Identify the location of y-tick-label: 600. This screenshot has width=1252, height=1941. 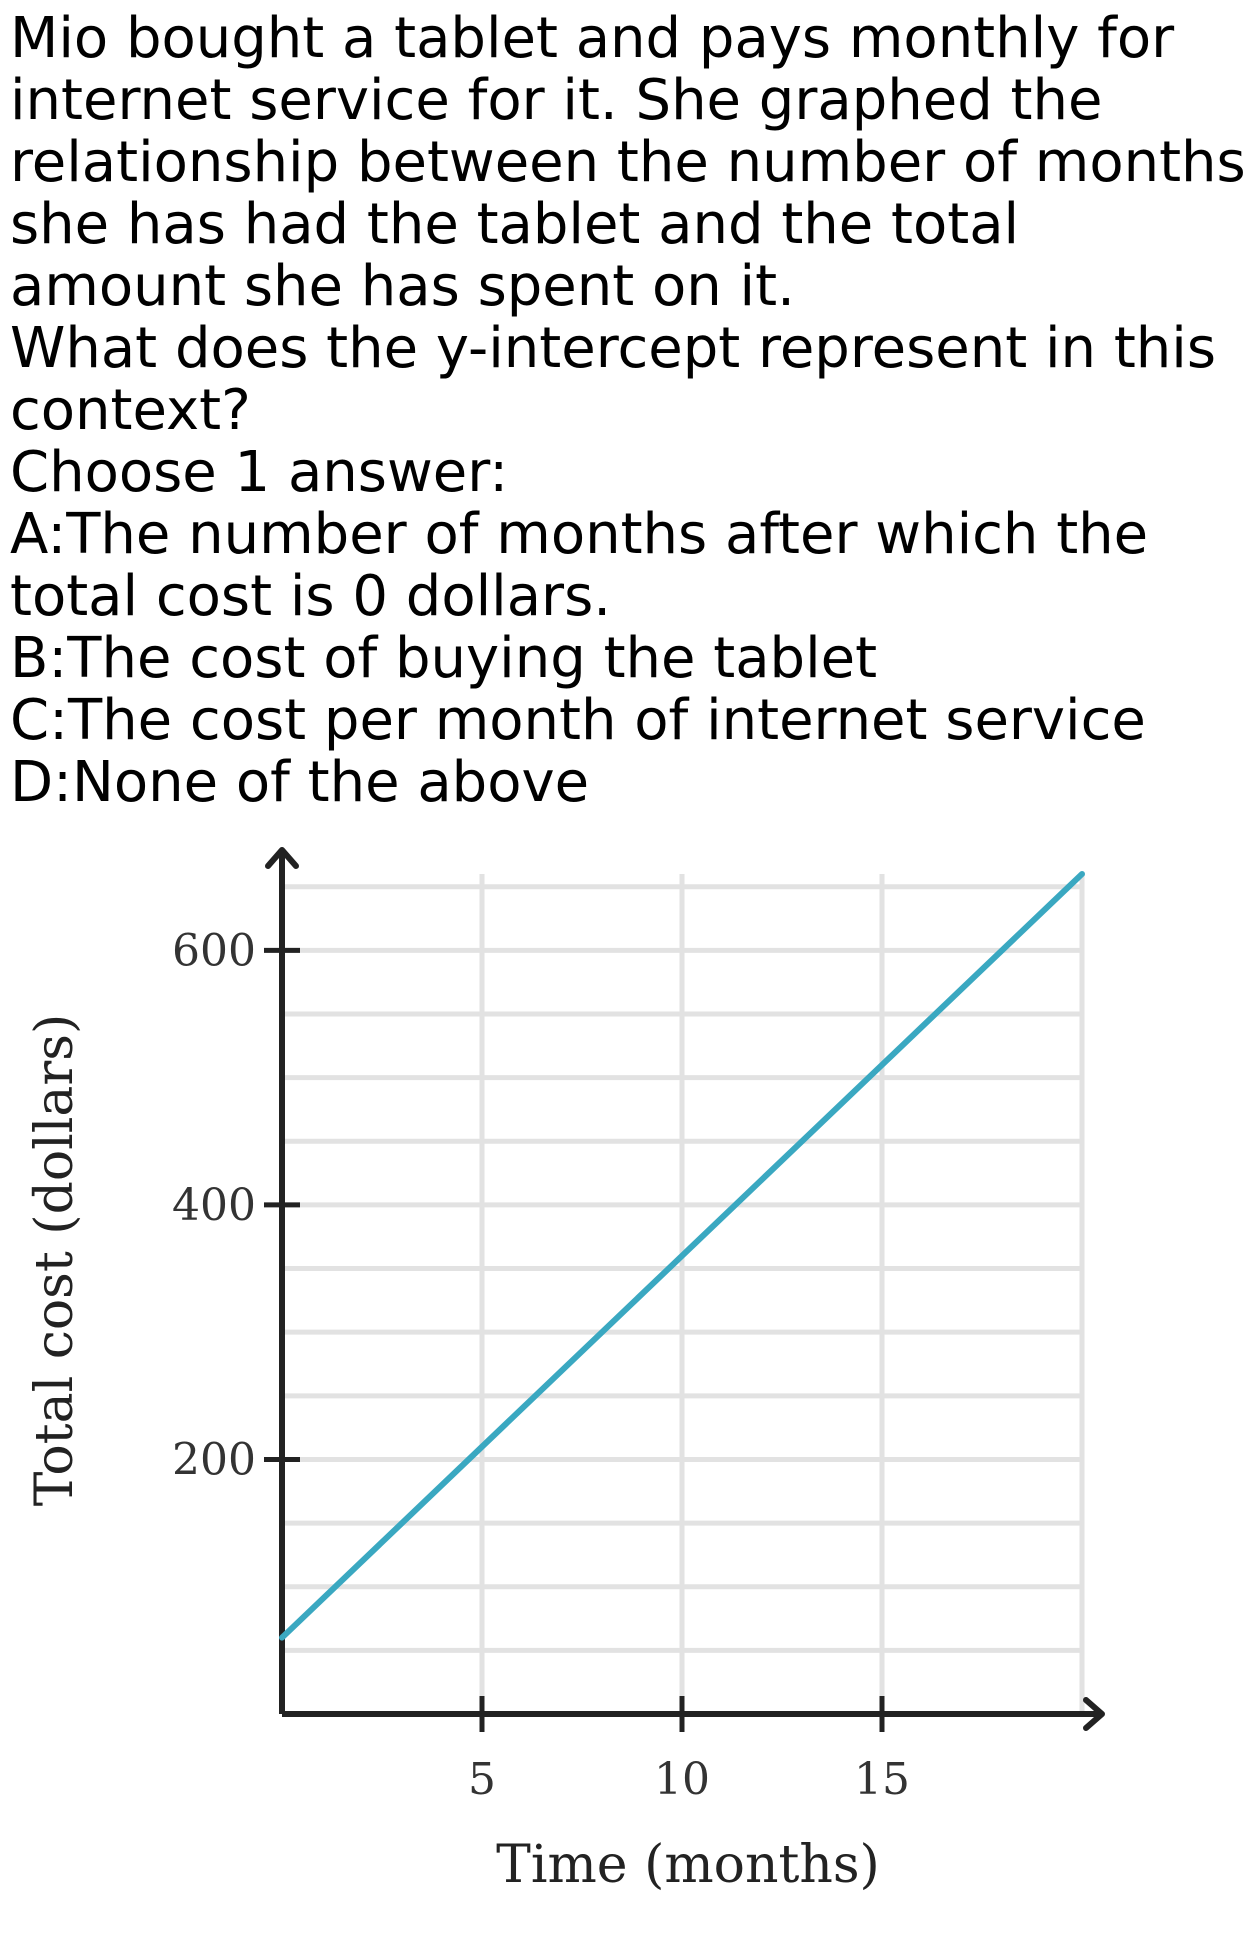
(214, 950).